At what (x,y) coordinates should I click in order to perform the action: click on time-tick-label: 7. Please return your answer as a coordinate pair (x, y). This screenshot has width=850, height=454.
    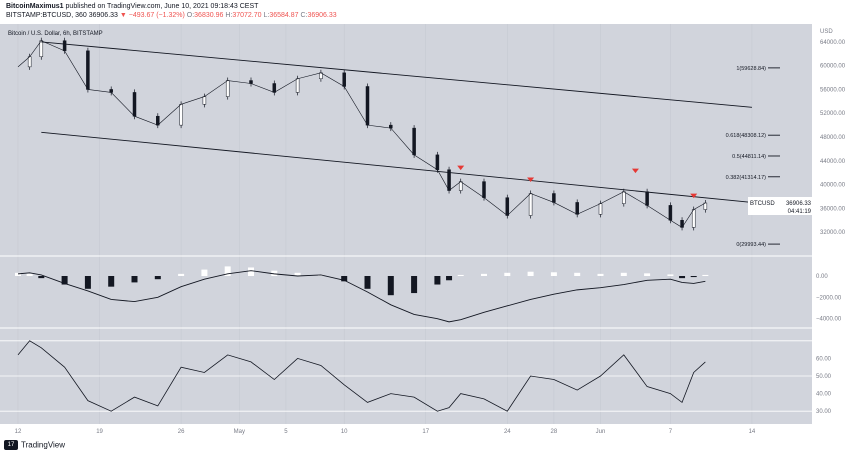
    Looking at the image, I should click on (671, 432).